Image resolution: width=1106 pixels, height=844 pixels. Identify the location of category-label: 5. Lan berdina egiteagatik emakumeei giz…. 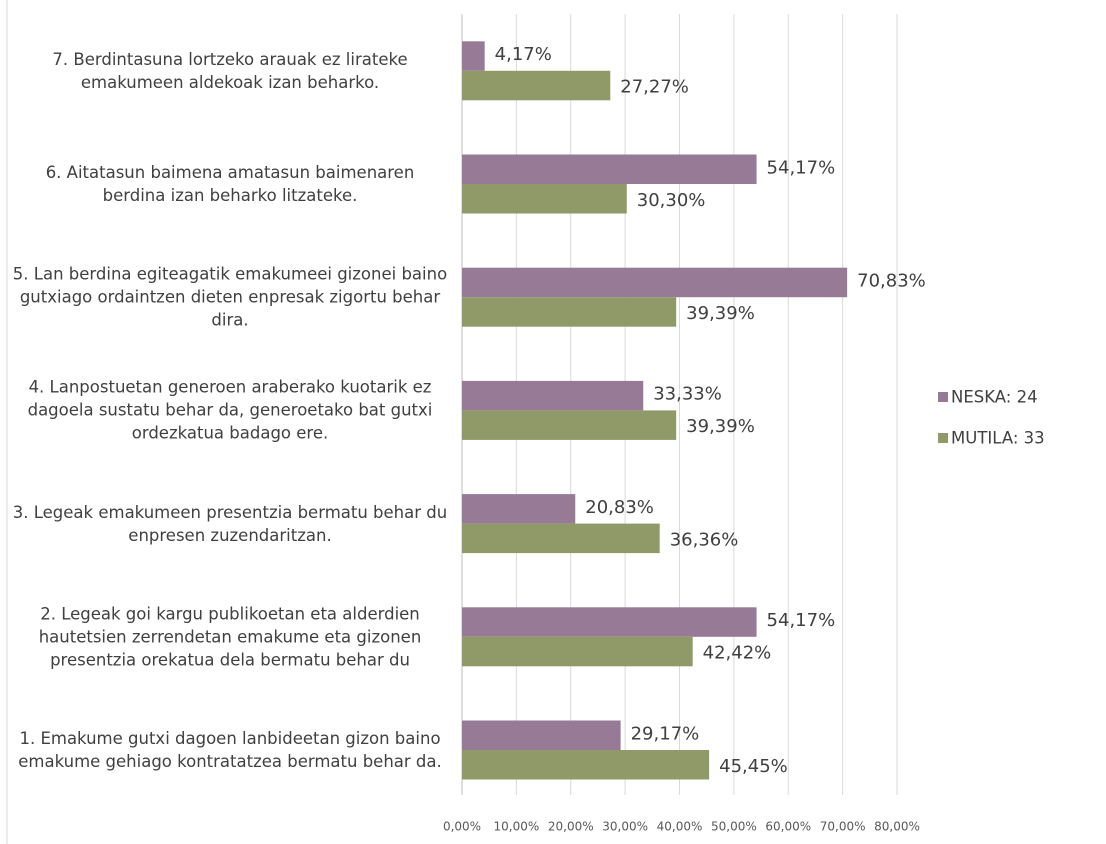
(230, 297).